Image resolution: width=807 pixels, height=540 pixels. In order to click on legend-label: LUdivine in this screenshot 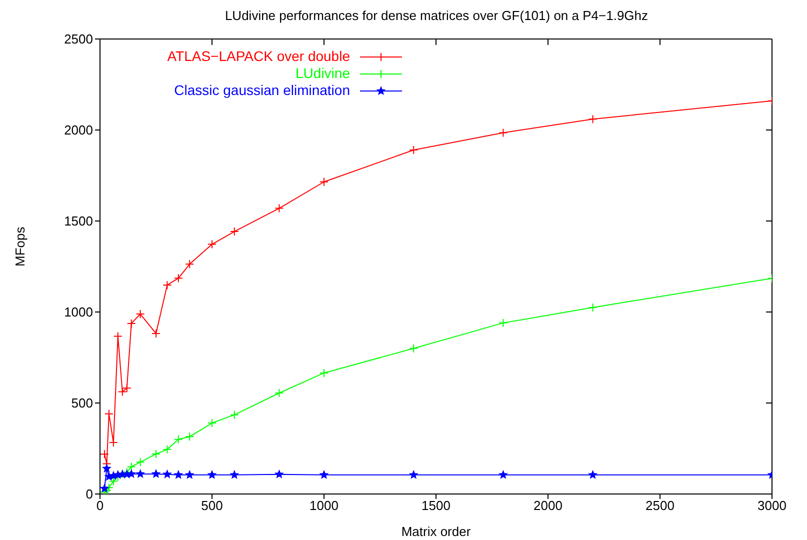, I will do `click(323, 73)`.